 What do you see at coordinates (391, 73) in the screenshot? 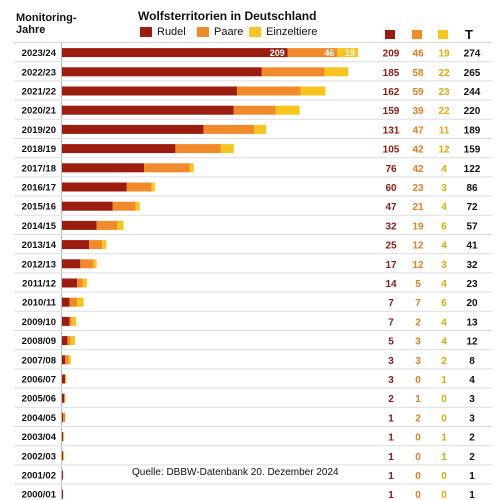
I see `data-label-rudel: 185` at bounding box center [391, 73].